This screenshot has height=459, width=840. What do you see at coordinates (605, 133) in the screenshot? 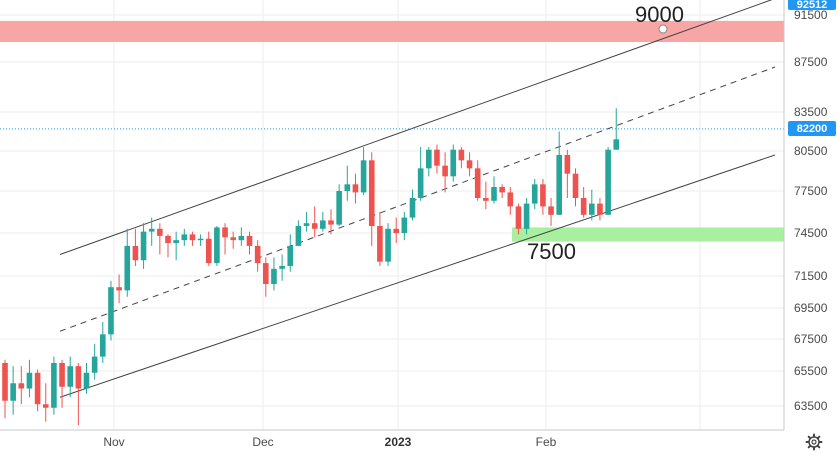
I see `annotations: 9000 7500` at bounding box center [605, 133].